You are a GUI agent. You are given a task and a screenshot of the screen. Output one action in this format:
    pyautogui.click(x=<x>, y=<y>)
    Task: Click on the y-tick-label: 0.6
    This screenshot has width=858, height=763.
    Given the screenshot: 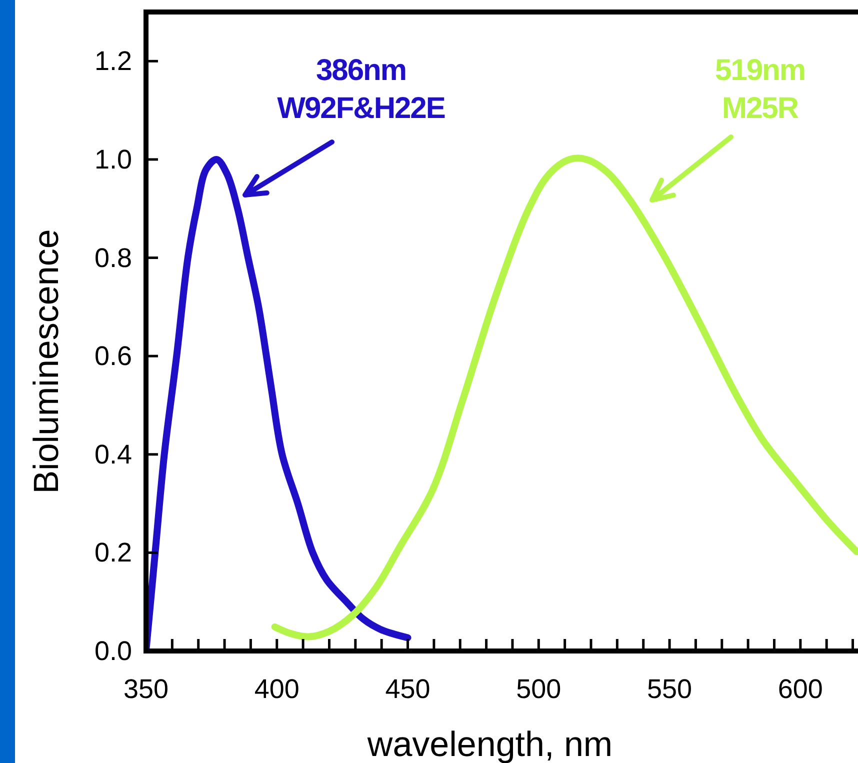 What is the action you would take?
    pyautogui.click(x=113, y=356)
    